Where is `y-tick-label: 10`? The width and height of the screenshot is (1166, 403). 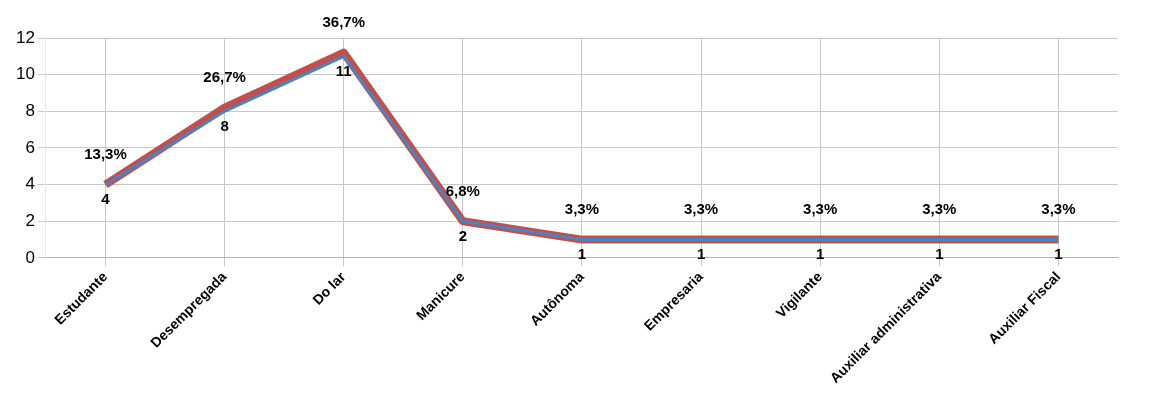
y-tick-label: 10 is located at coordinates (25, 74).